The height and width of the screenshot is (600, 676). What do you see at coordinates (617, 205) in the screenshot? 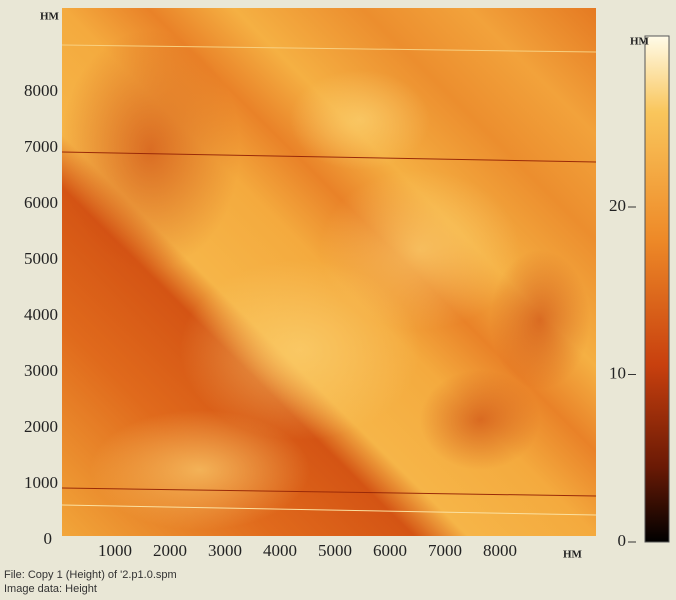
I see `colorbar-tick-label: 20` at bounding box center [617, 205].